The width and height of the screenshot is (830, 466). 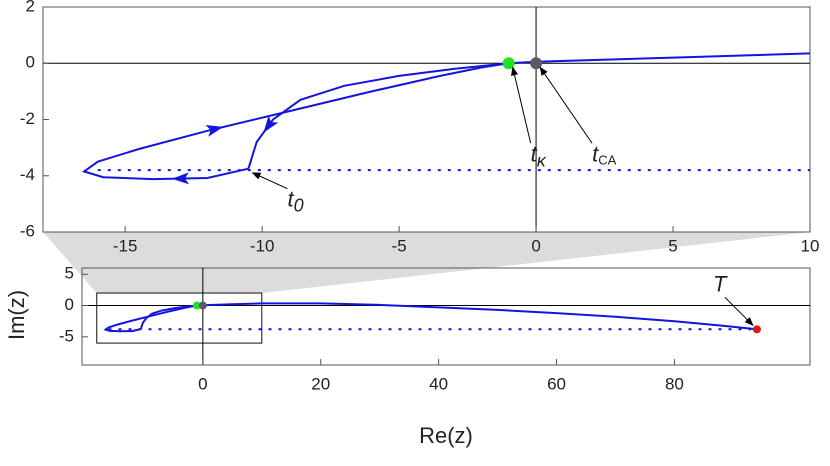 I want to click on annotation: tκ, so click(x=539, y=155).